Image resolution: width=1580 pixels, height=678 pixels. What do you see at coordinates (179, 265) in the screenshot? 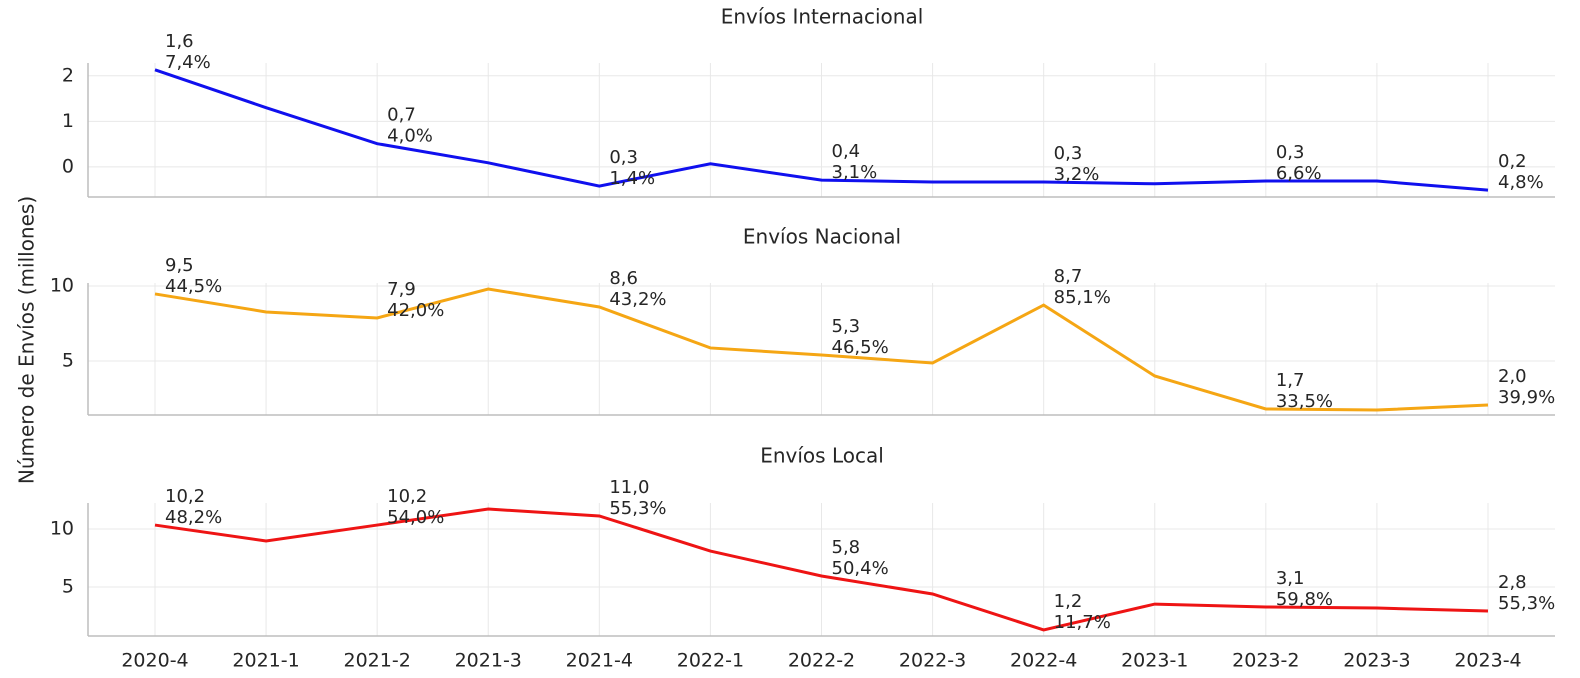
I see `data-annotation: 9,5` at bounding box center [179, 265].